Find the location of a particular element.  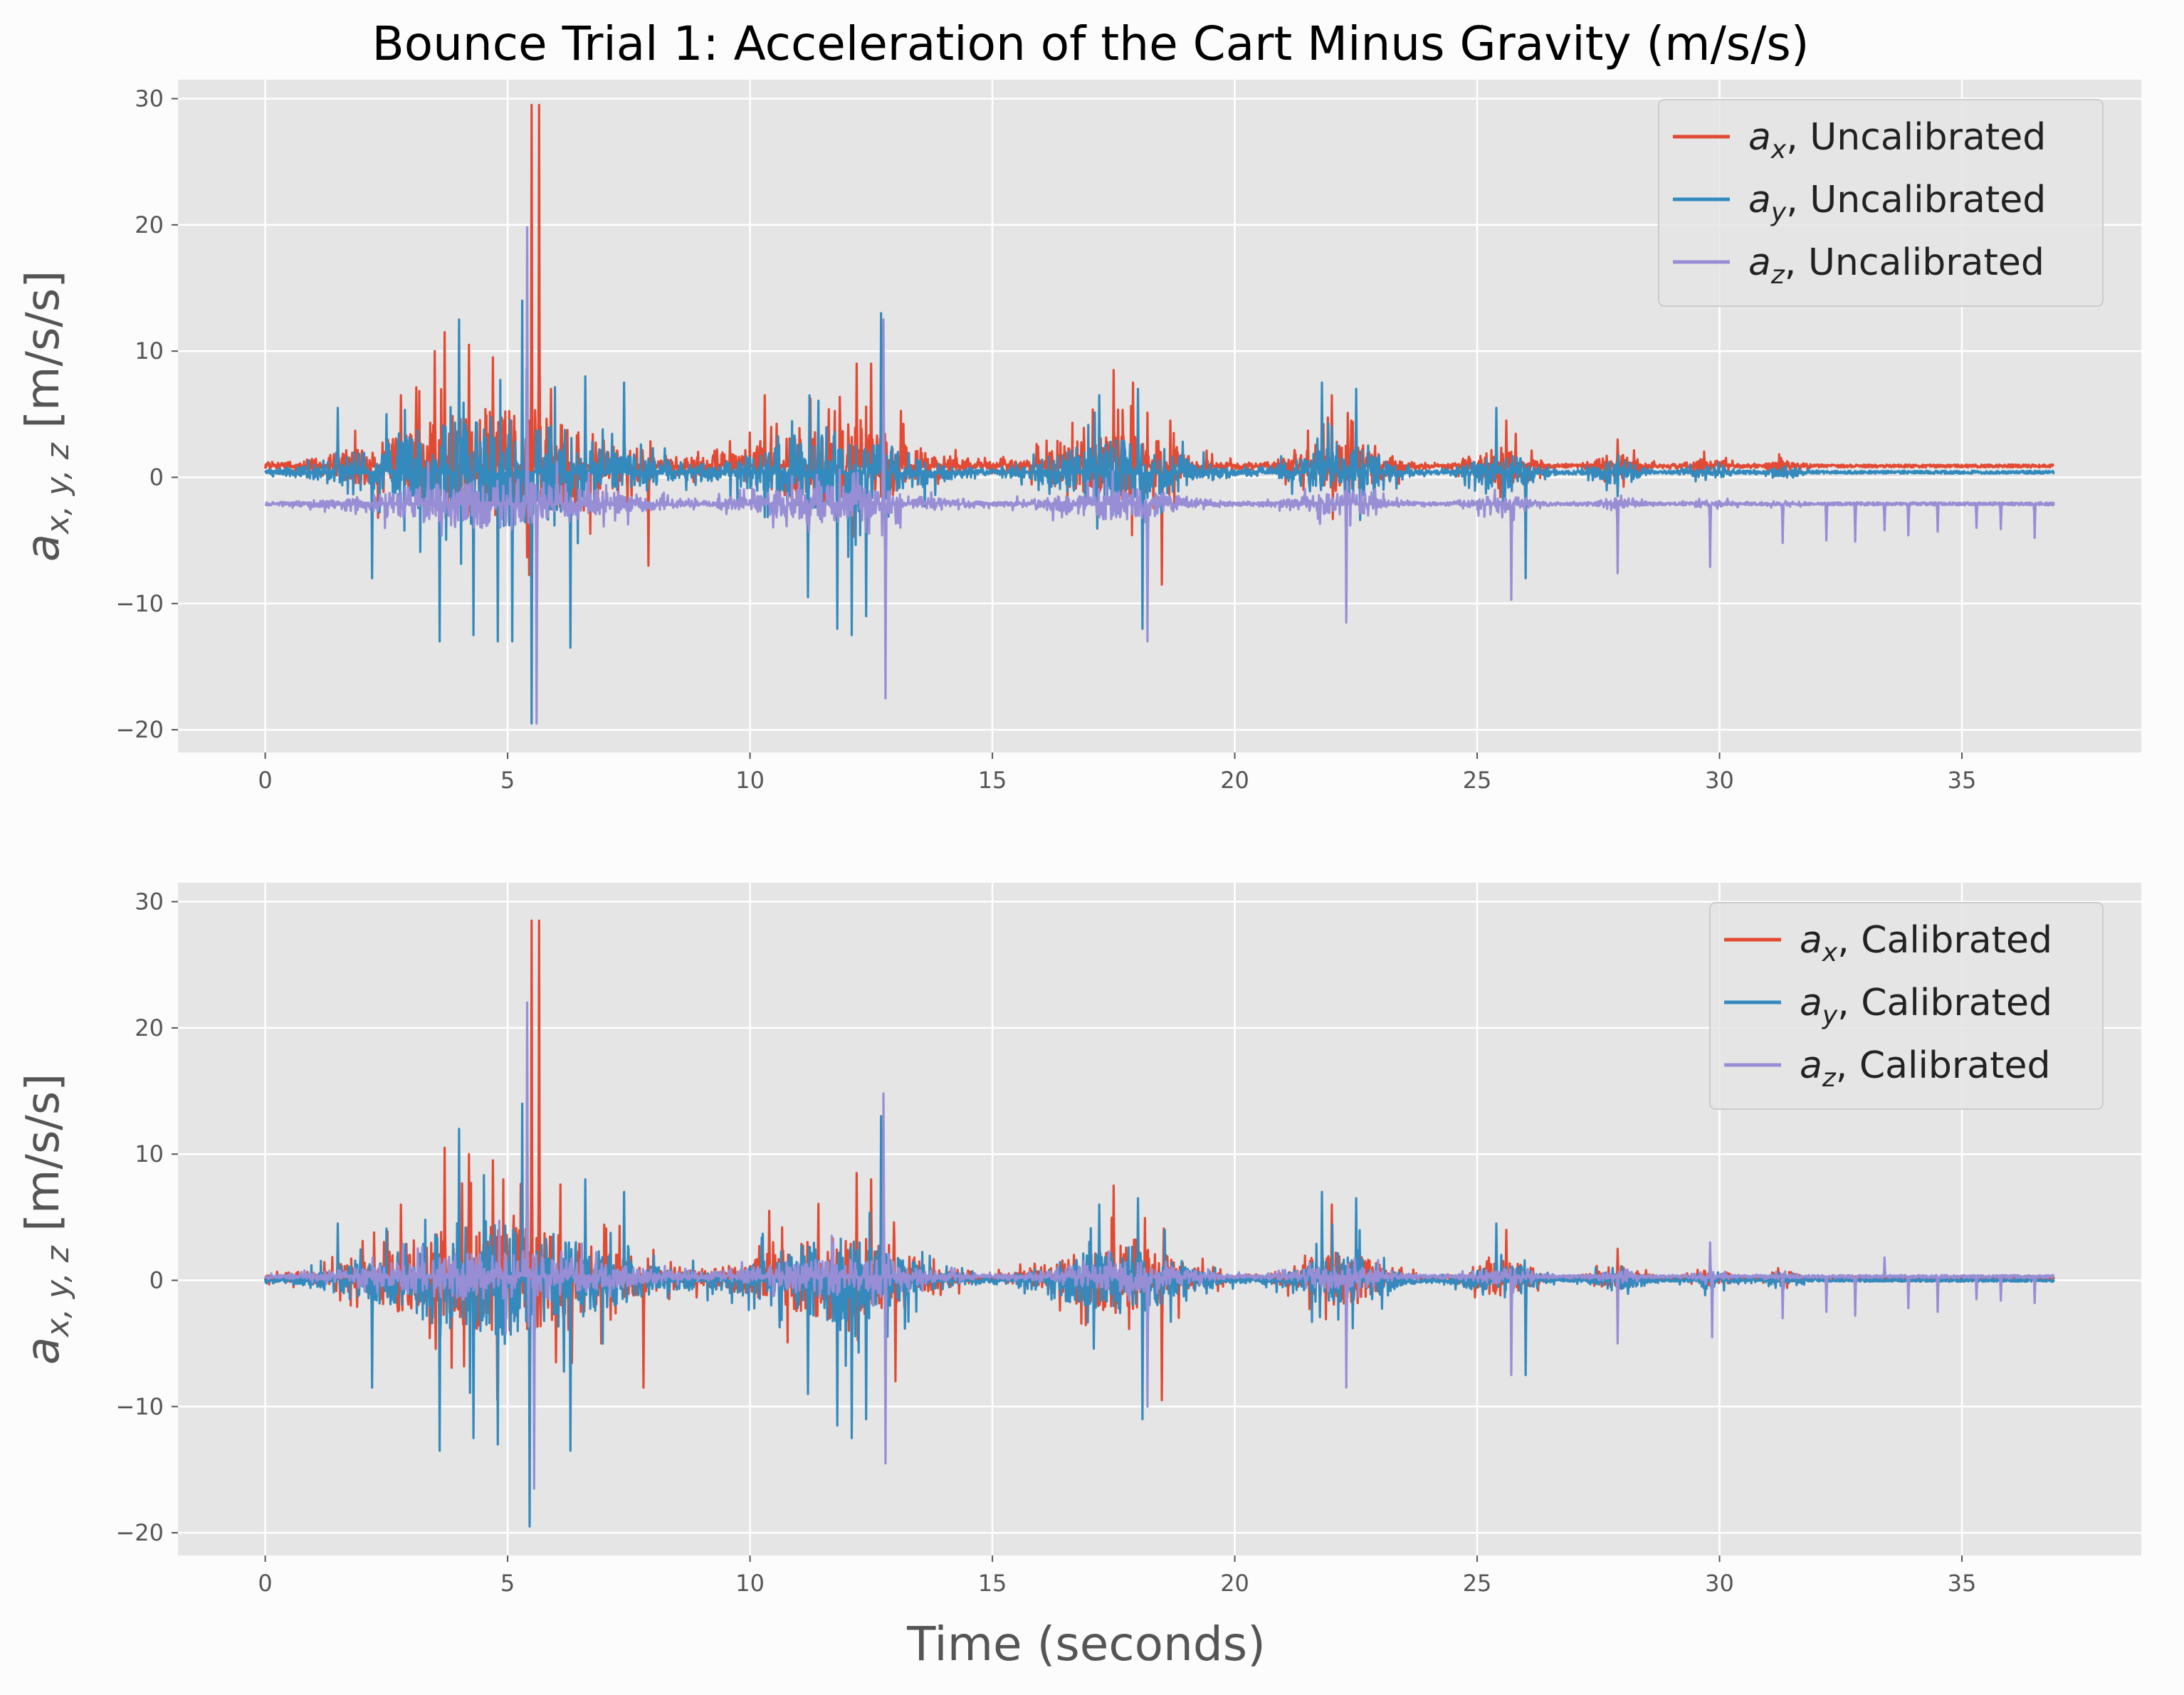

legend-label: az, Calibrated is located at coordinates (1925, 1068).